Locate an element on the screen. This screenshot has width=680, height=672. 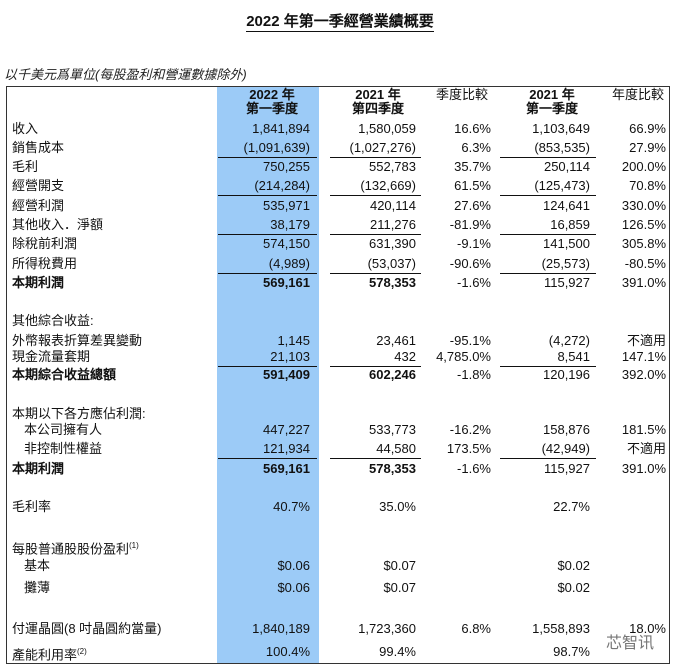
cell-col5: 200.0% is located at coordinates (643, 166).